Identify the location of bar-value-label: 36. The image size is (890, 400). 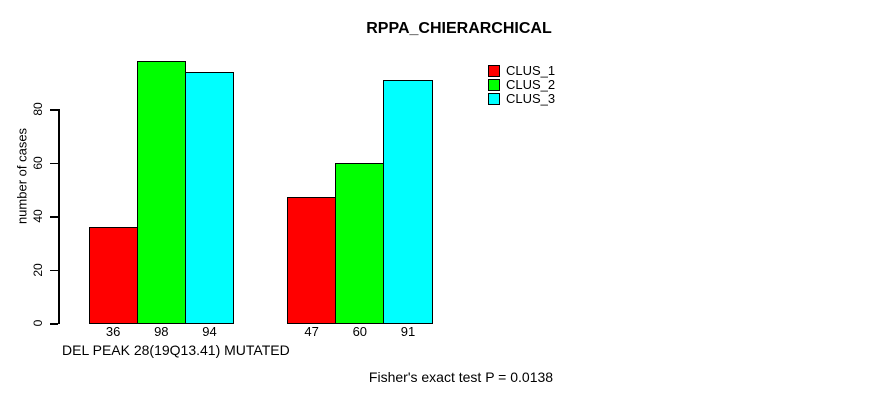
(113, 331).